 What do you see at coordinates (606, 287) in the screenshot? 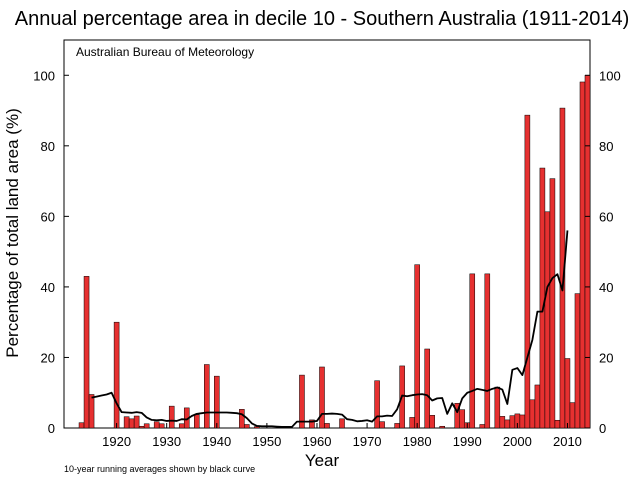
I see `y-tick-label-right: 40` at bounding box center [606, 287].